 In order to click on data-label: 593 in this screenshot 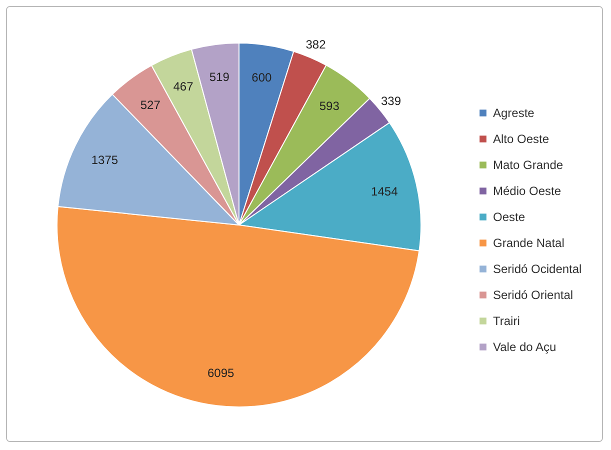, I will do `click(329, 106)`.